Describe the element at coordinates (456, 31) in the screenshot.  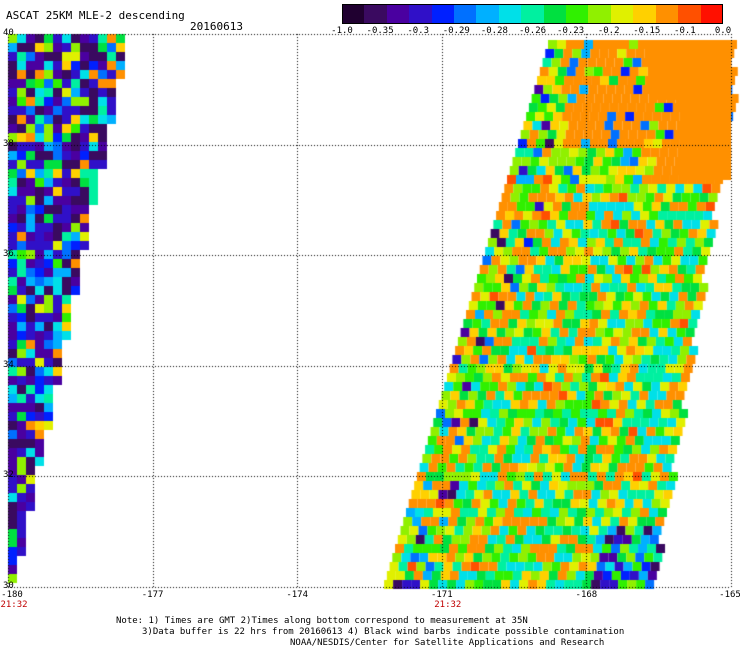
I see `colorbar-tick-label: -0.29` at that location.